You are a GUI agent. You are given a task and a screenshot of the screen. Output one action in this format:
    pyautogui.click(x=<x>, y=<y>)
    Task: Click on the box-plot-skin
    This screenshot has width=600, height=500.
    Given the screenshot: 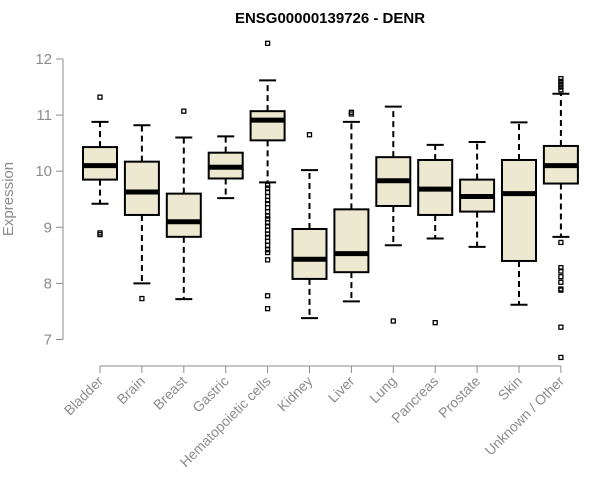 What is the action you would take?
    pyautogui.click(x=519, y=213)
    